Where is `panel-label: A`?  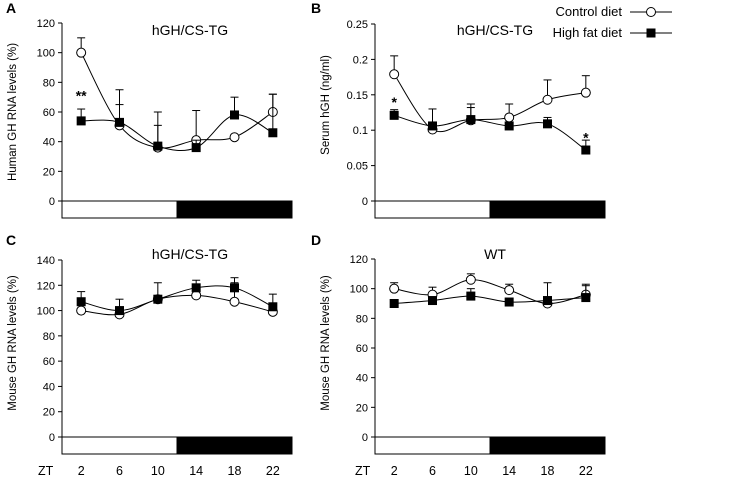 panel-label: A is located at coordinates (11, 8).